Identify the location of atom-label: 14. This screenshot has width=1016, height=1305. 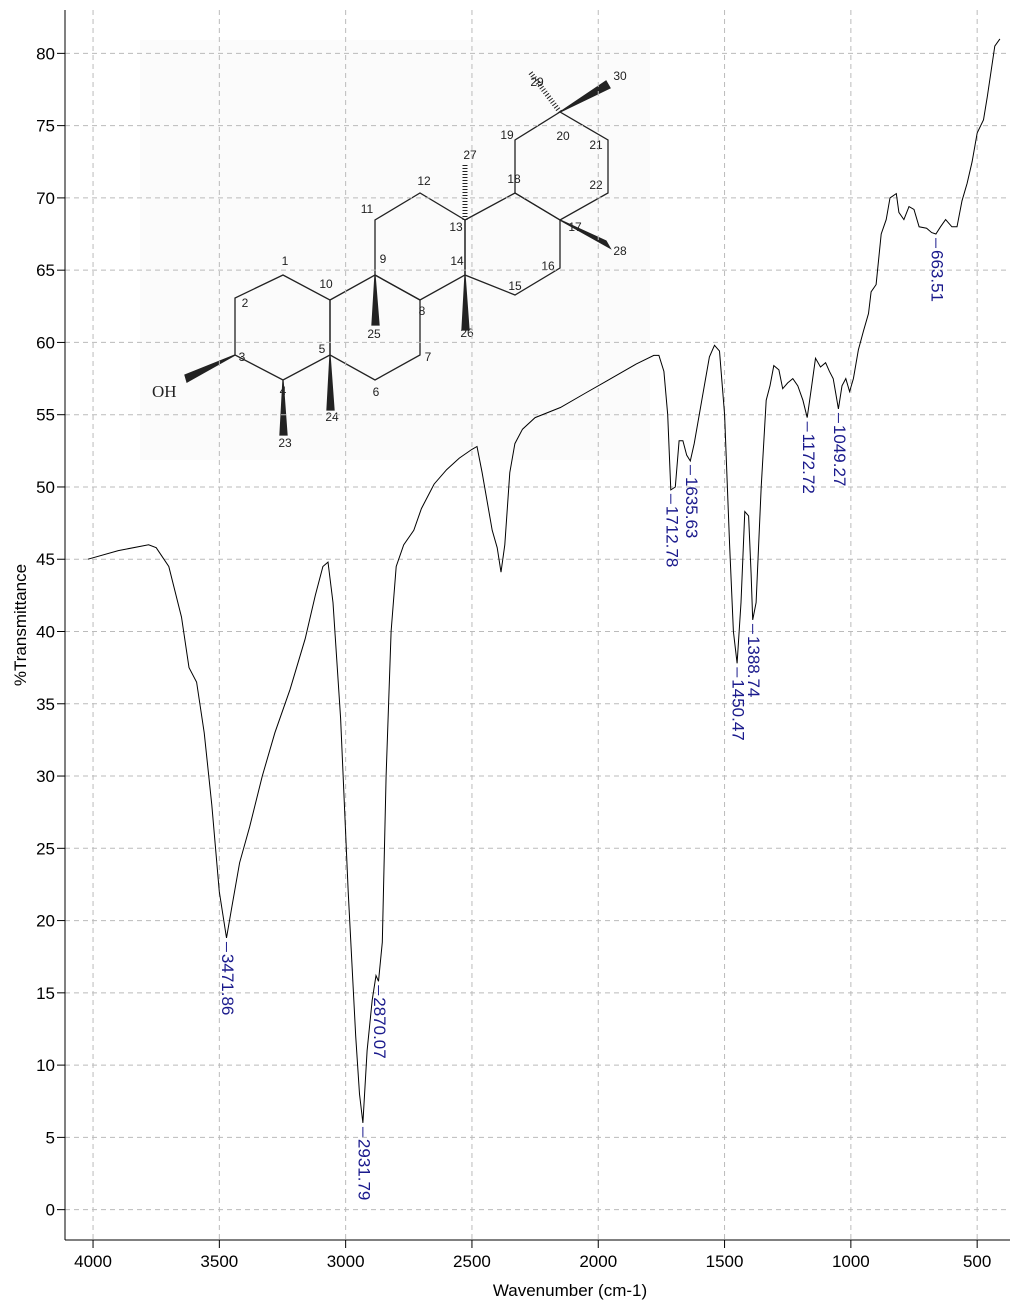
(457, 261).